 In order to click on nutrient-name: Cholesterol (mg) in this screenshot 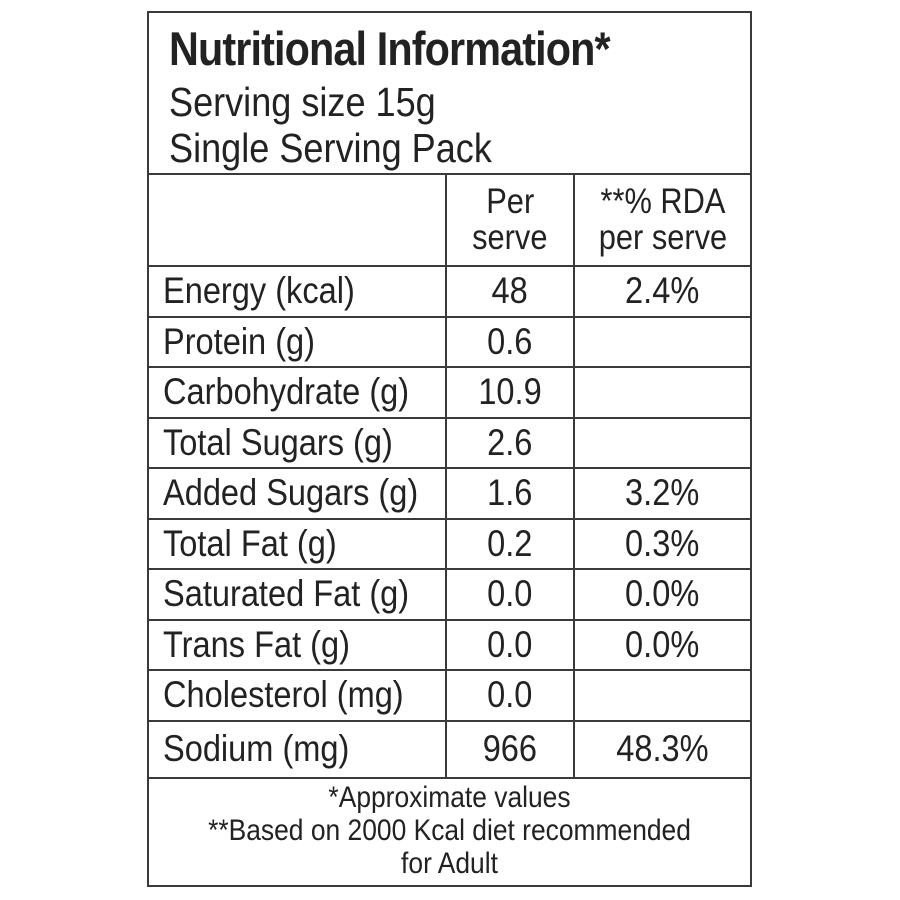, I will do `click(283, 695)`.